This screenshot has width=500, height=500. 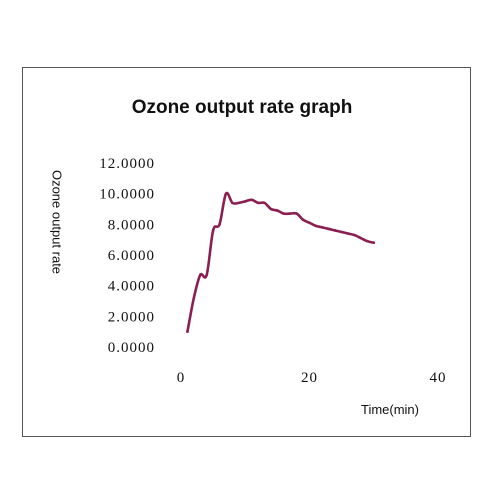 I want to click on series-line, so click(x=281, y=262).